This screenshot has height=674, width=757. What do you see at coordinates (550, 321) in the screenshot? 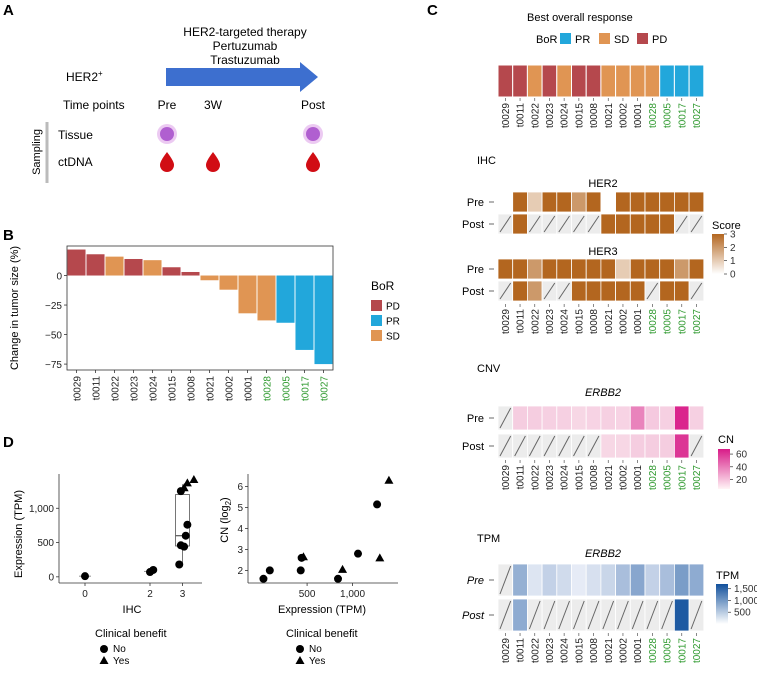
I see `ihc-sample-label-t0023: t0023` at bounding box center [550, 321].